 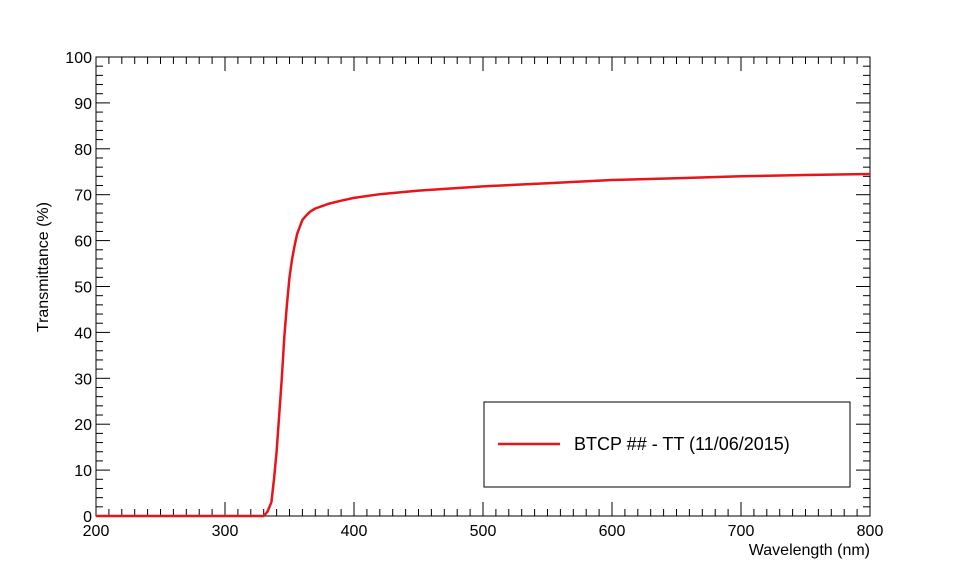 I want to click on y-tick-label: 60, so click(x=83, y=242).